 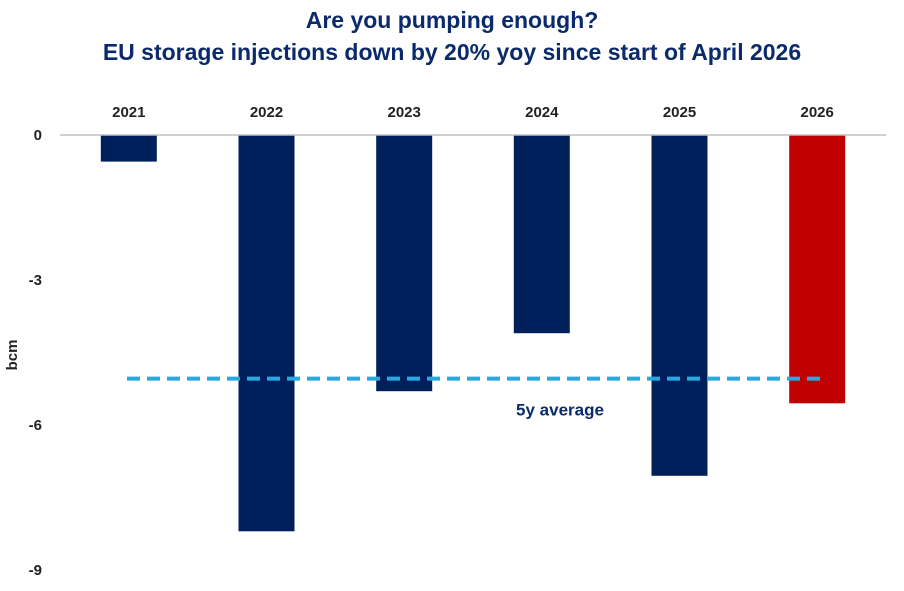 I want to click on bar-2021, so click(x=128, y=148).